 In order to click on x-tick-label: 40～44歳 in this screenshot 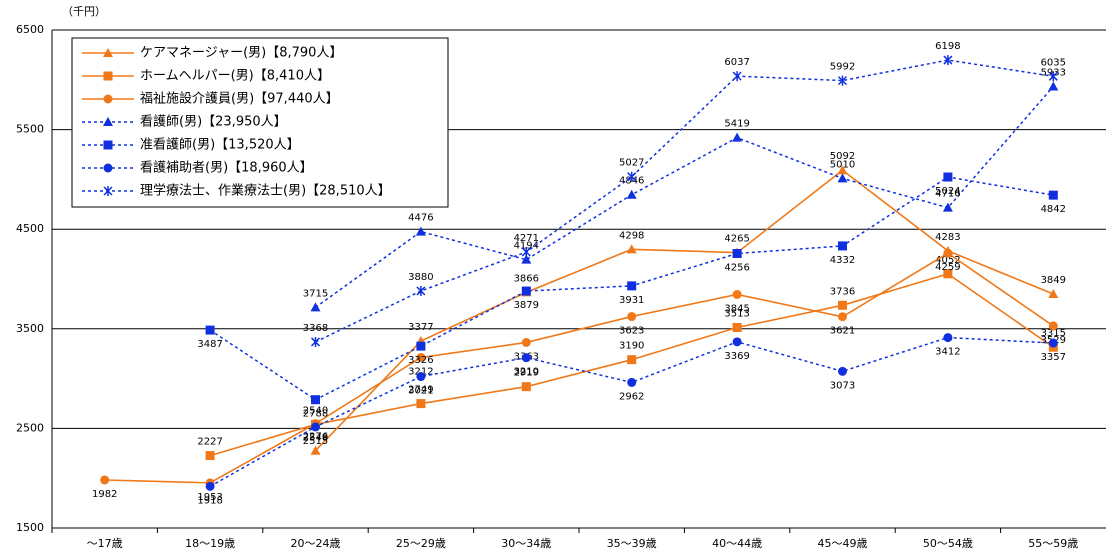, I will do `click(737, 543)`.